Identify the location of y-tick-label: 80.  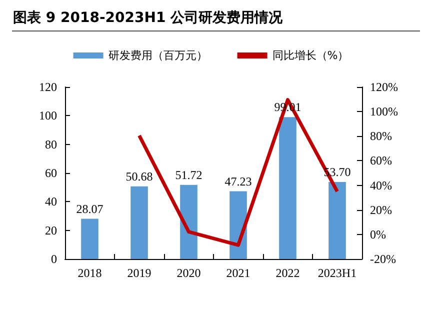
(51, 144).